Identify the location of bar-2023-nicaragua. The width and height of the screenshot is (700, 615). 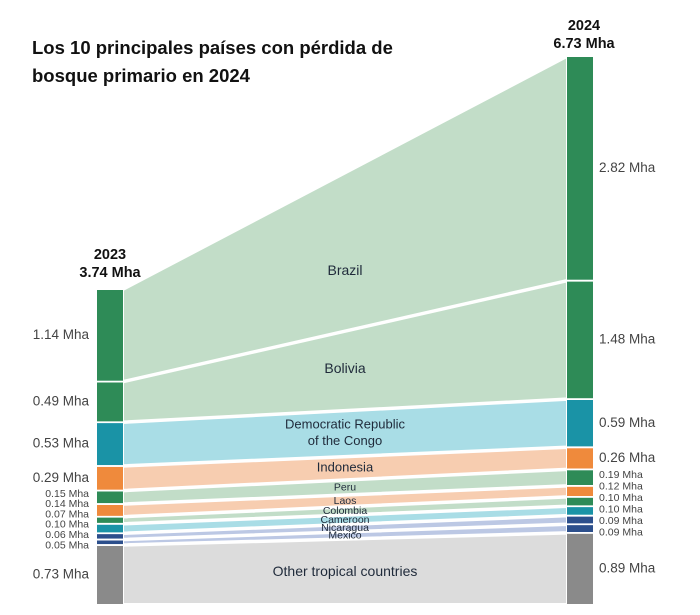
(110, 536).